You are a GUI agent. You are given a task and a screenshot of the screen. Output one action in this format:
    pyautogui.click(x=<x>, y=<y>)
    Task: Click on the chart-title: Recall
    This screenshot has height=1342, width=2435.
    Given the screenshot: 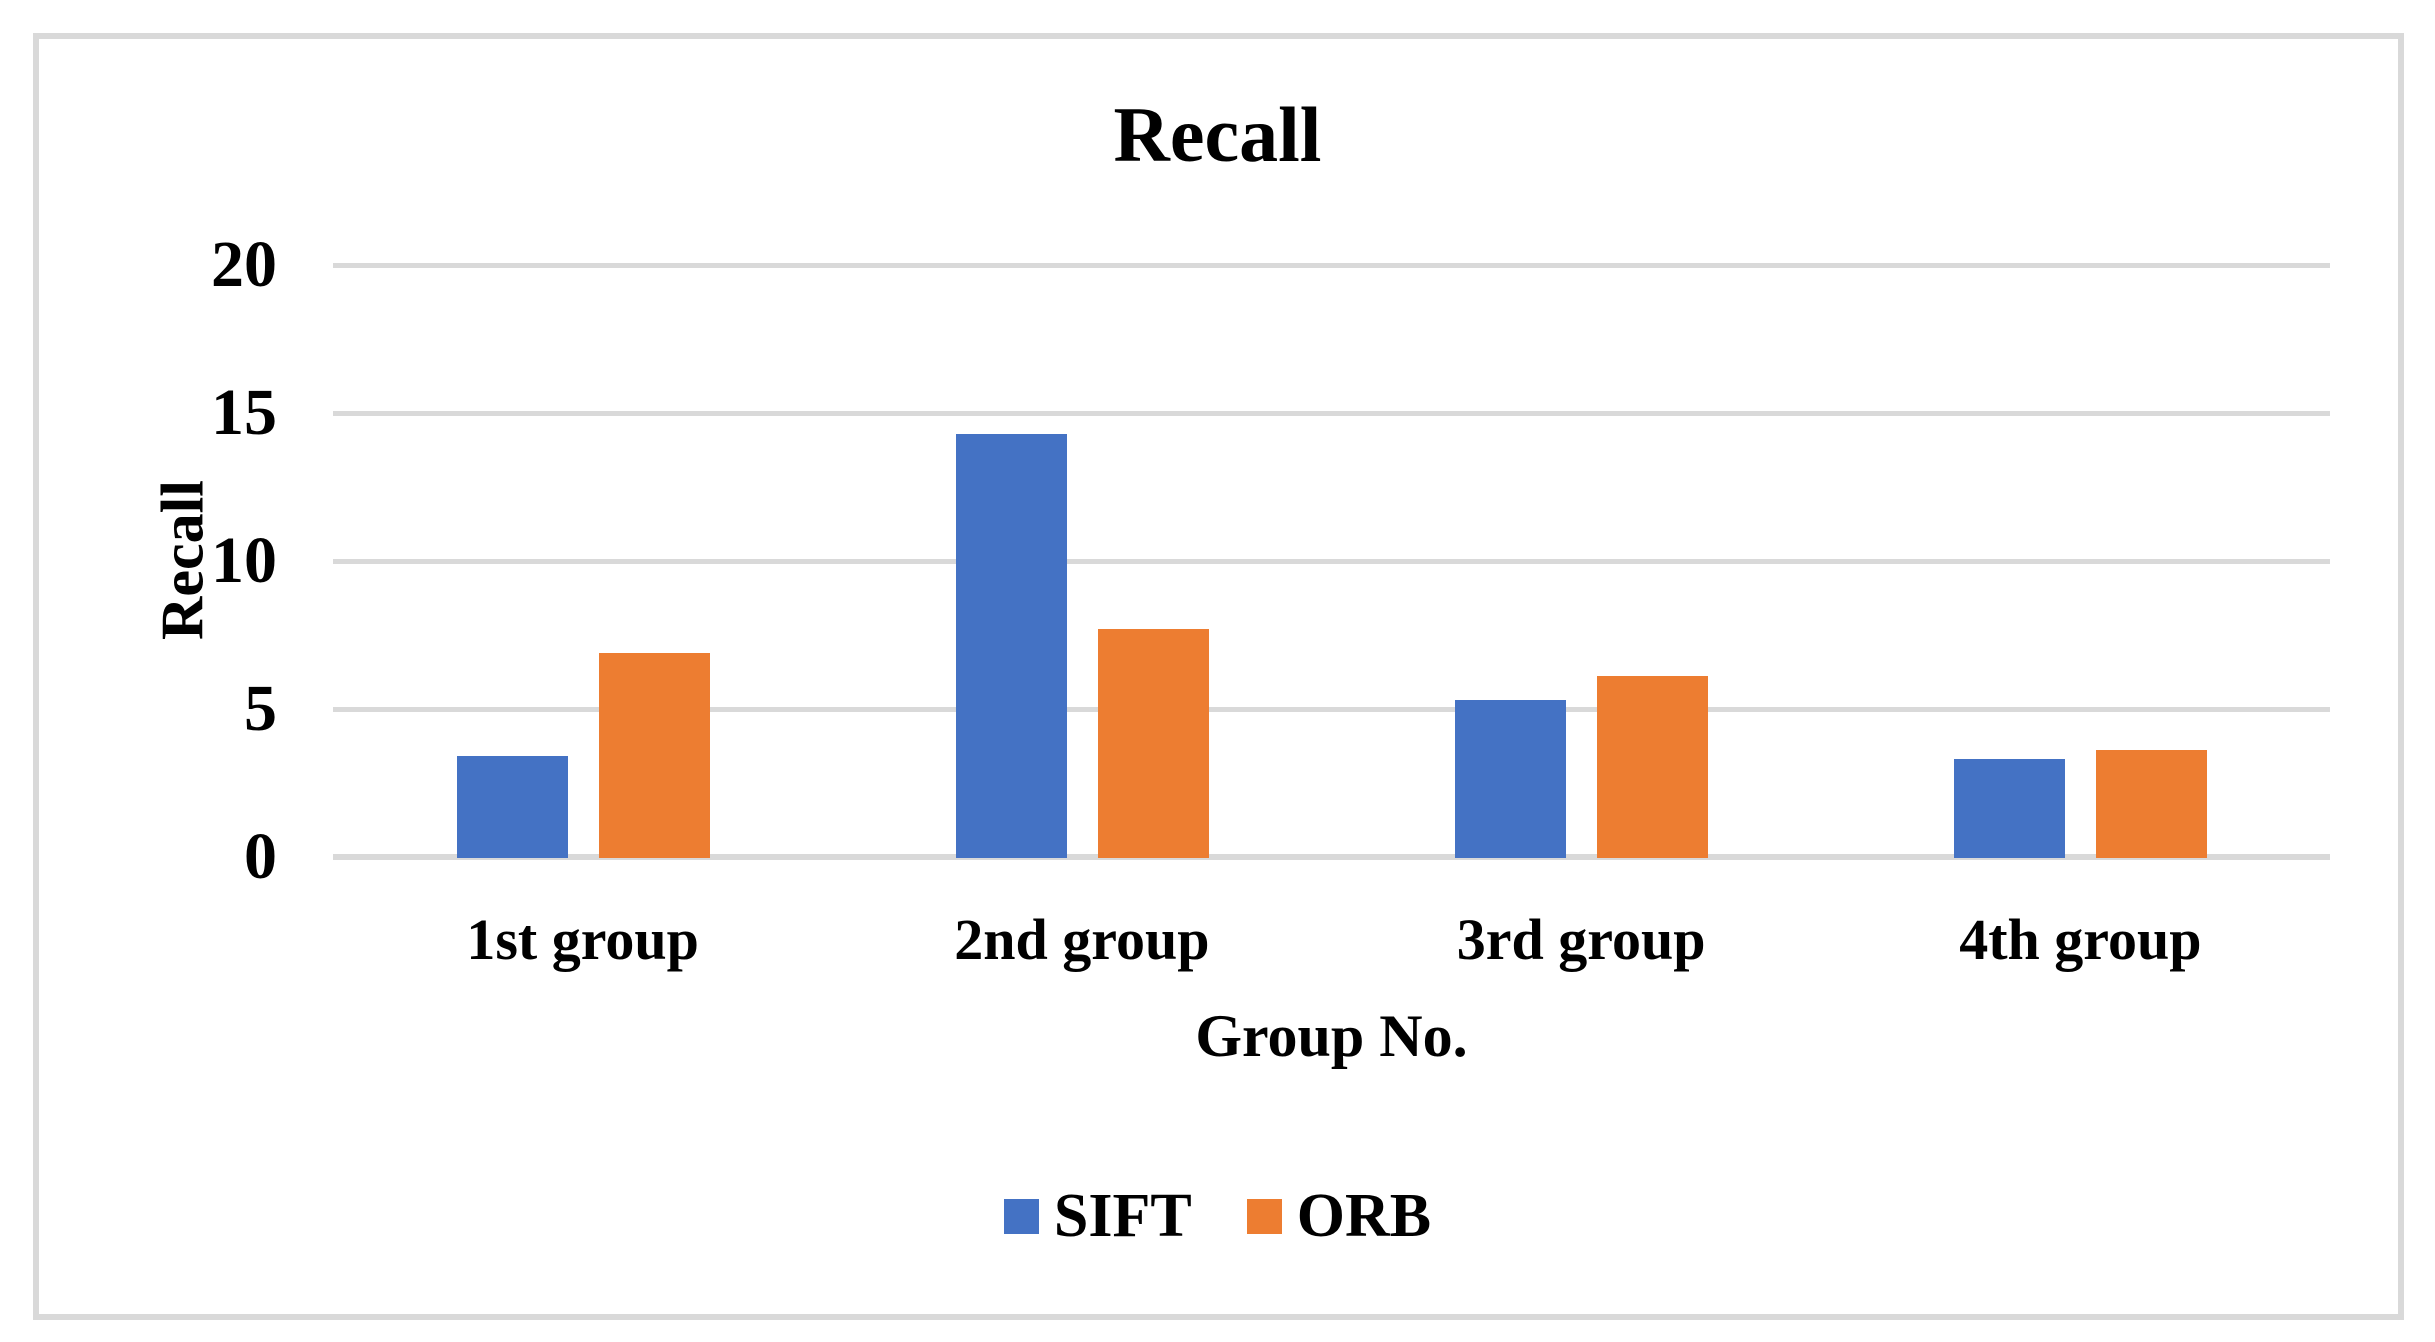 What is the action you would take?
    pyautogui.click(x=1217, y=134)
    